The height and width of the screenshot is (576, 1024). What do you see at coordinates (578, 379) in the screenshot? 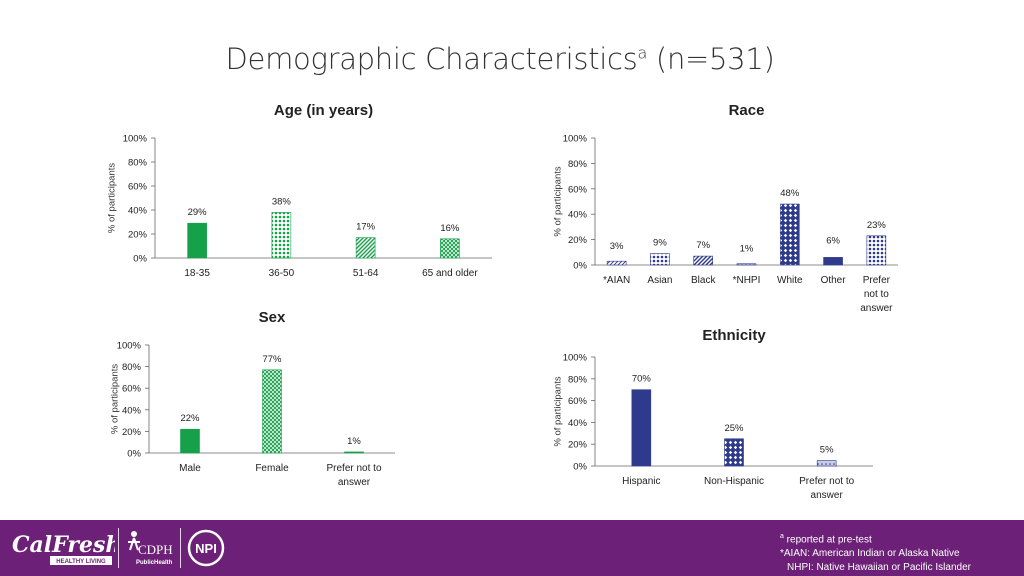
I see `ethnicity-ytick-label: 80%` at bounding box center [578, 379].